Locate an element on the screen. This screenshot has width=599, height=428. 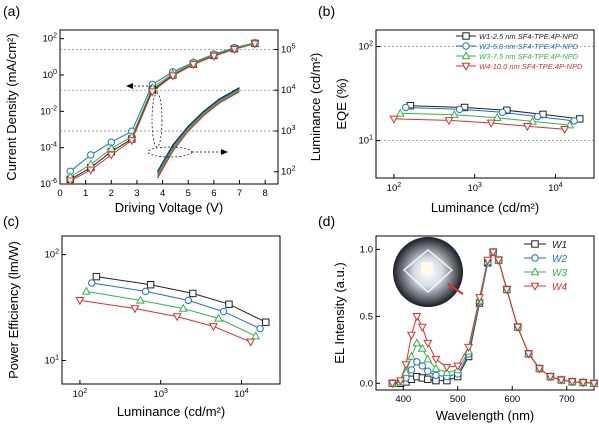
panel-a-luminance-W3 is located at coordinates (198, 133).